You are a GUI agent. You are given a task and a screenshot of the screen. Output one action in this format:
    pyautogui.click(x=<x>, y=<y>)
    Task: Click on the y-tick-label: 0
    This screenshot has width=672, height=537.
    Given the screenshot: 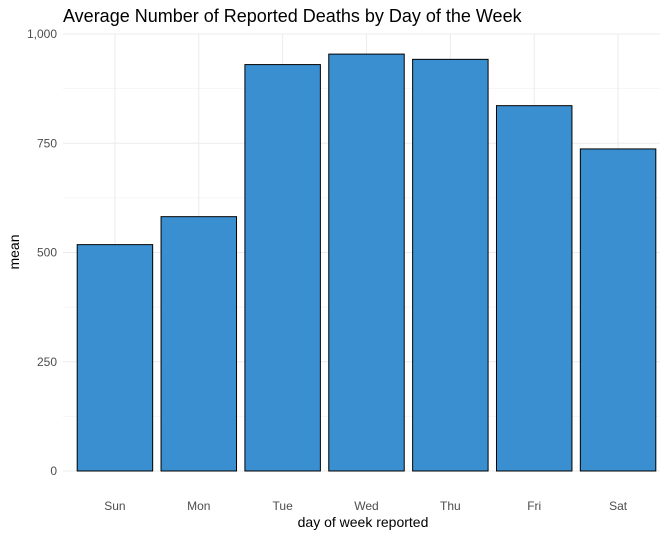 What is the action you would take?
    pyautogui.click(x=53, y=471)
    